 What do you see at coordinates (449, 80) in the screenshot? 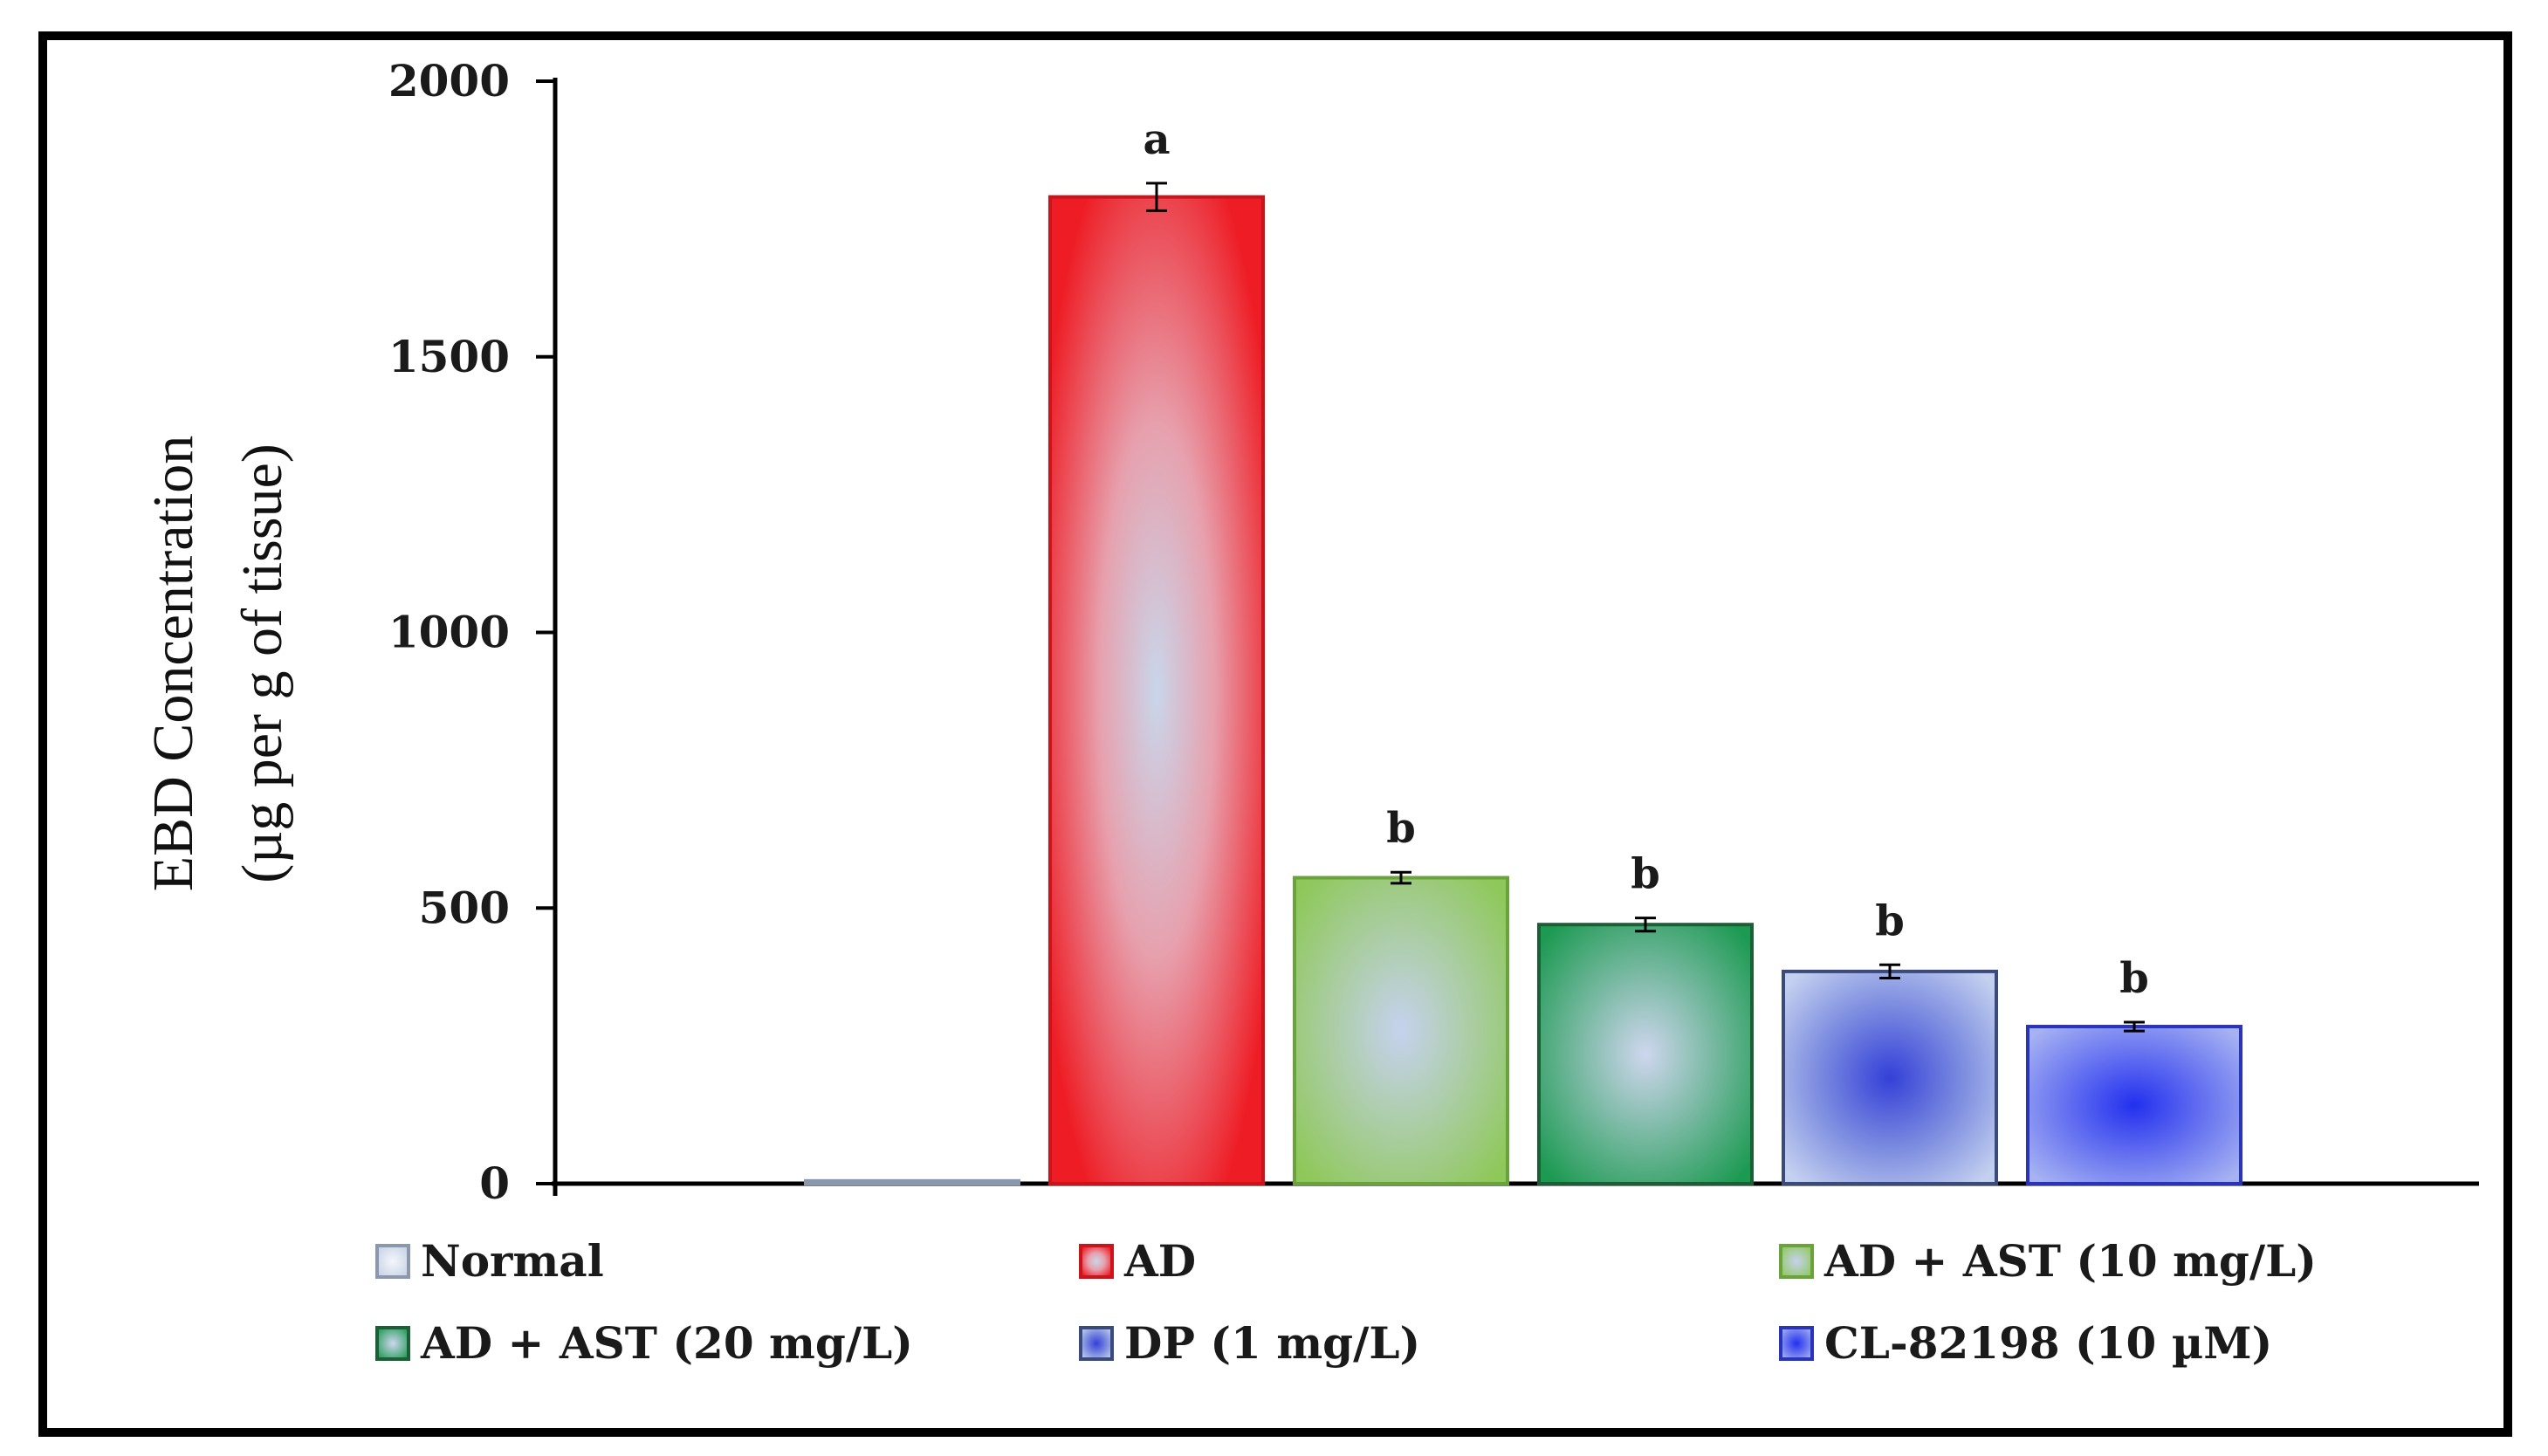
I see `y-tick-label: 2000` at bounding box center [449, 80].